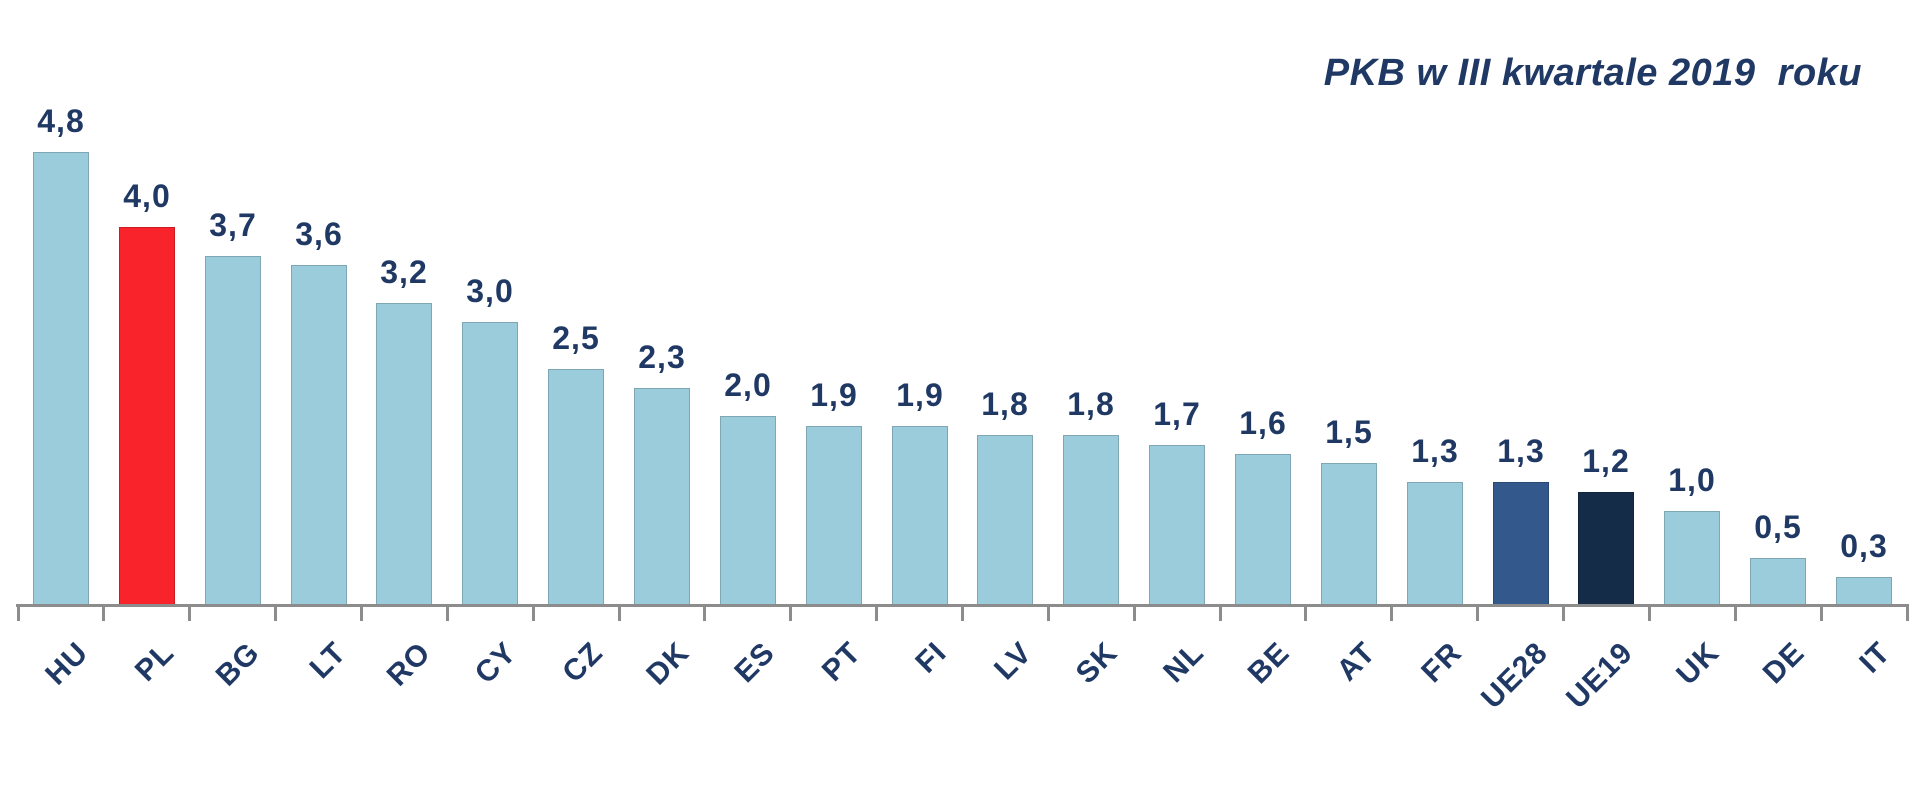 Image resolution: width=1920 pixels, height=810 pixels. What do you see at coordinates (1177, 525) in the screenshot?
I see `bar-NL` at bounding box center [1177, 525].